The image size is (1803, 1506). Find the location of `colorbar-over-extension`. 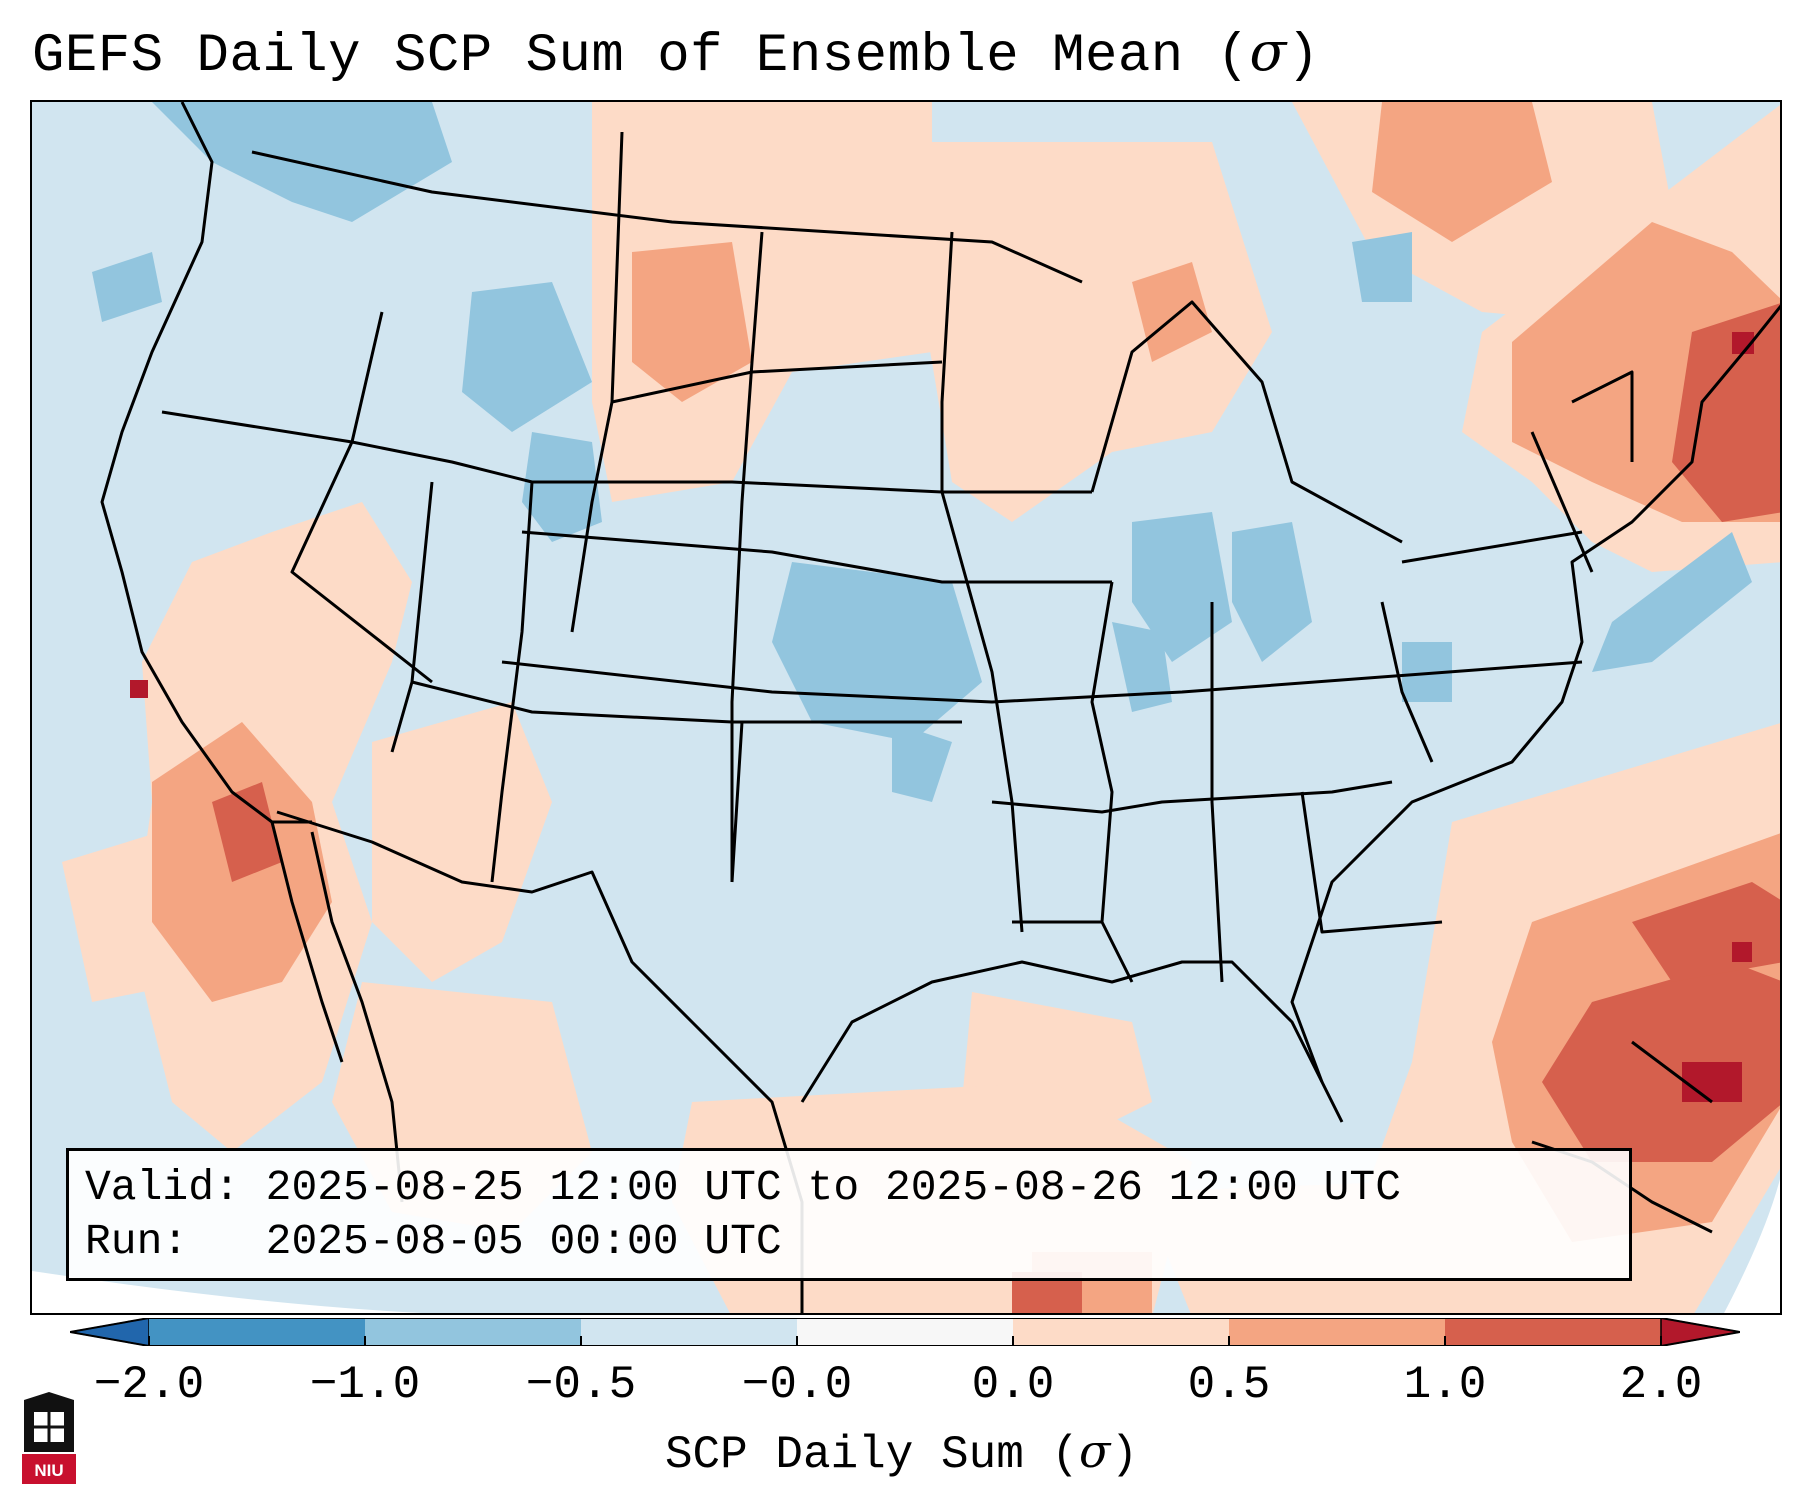

colorbar-over-extension is located at coordinates (1700, 1332).